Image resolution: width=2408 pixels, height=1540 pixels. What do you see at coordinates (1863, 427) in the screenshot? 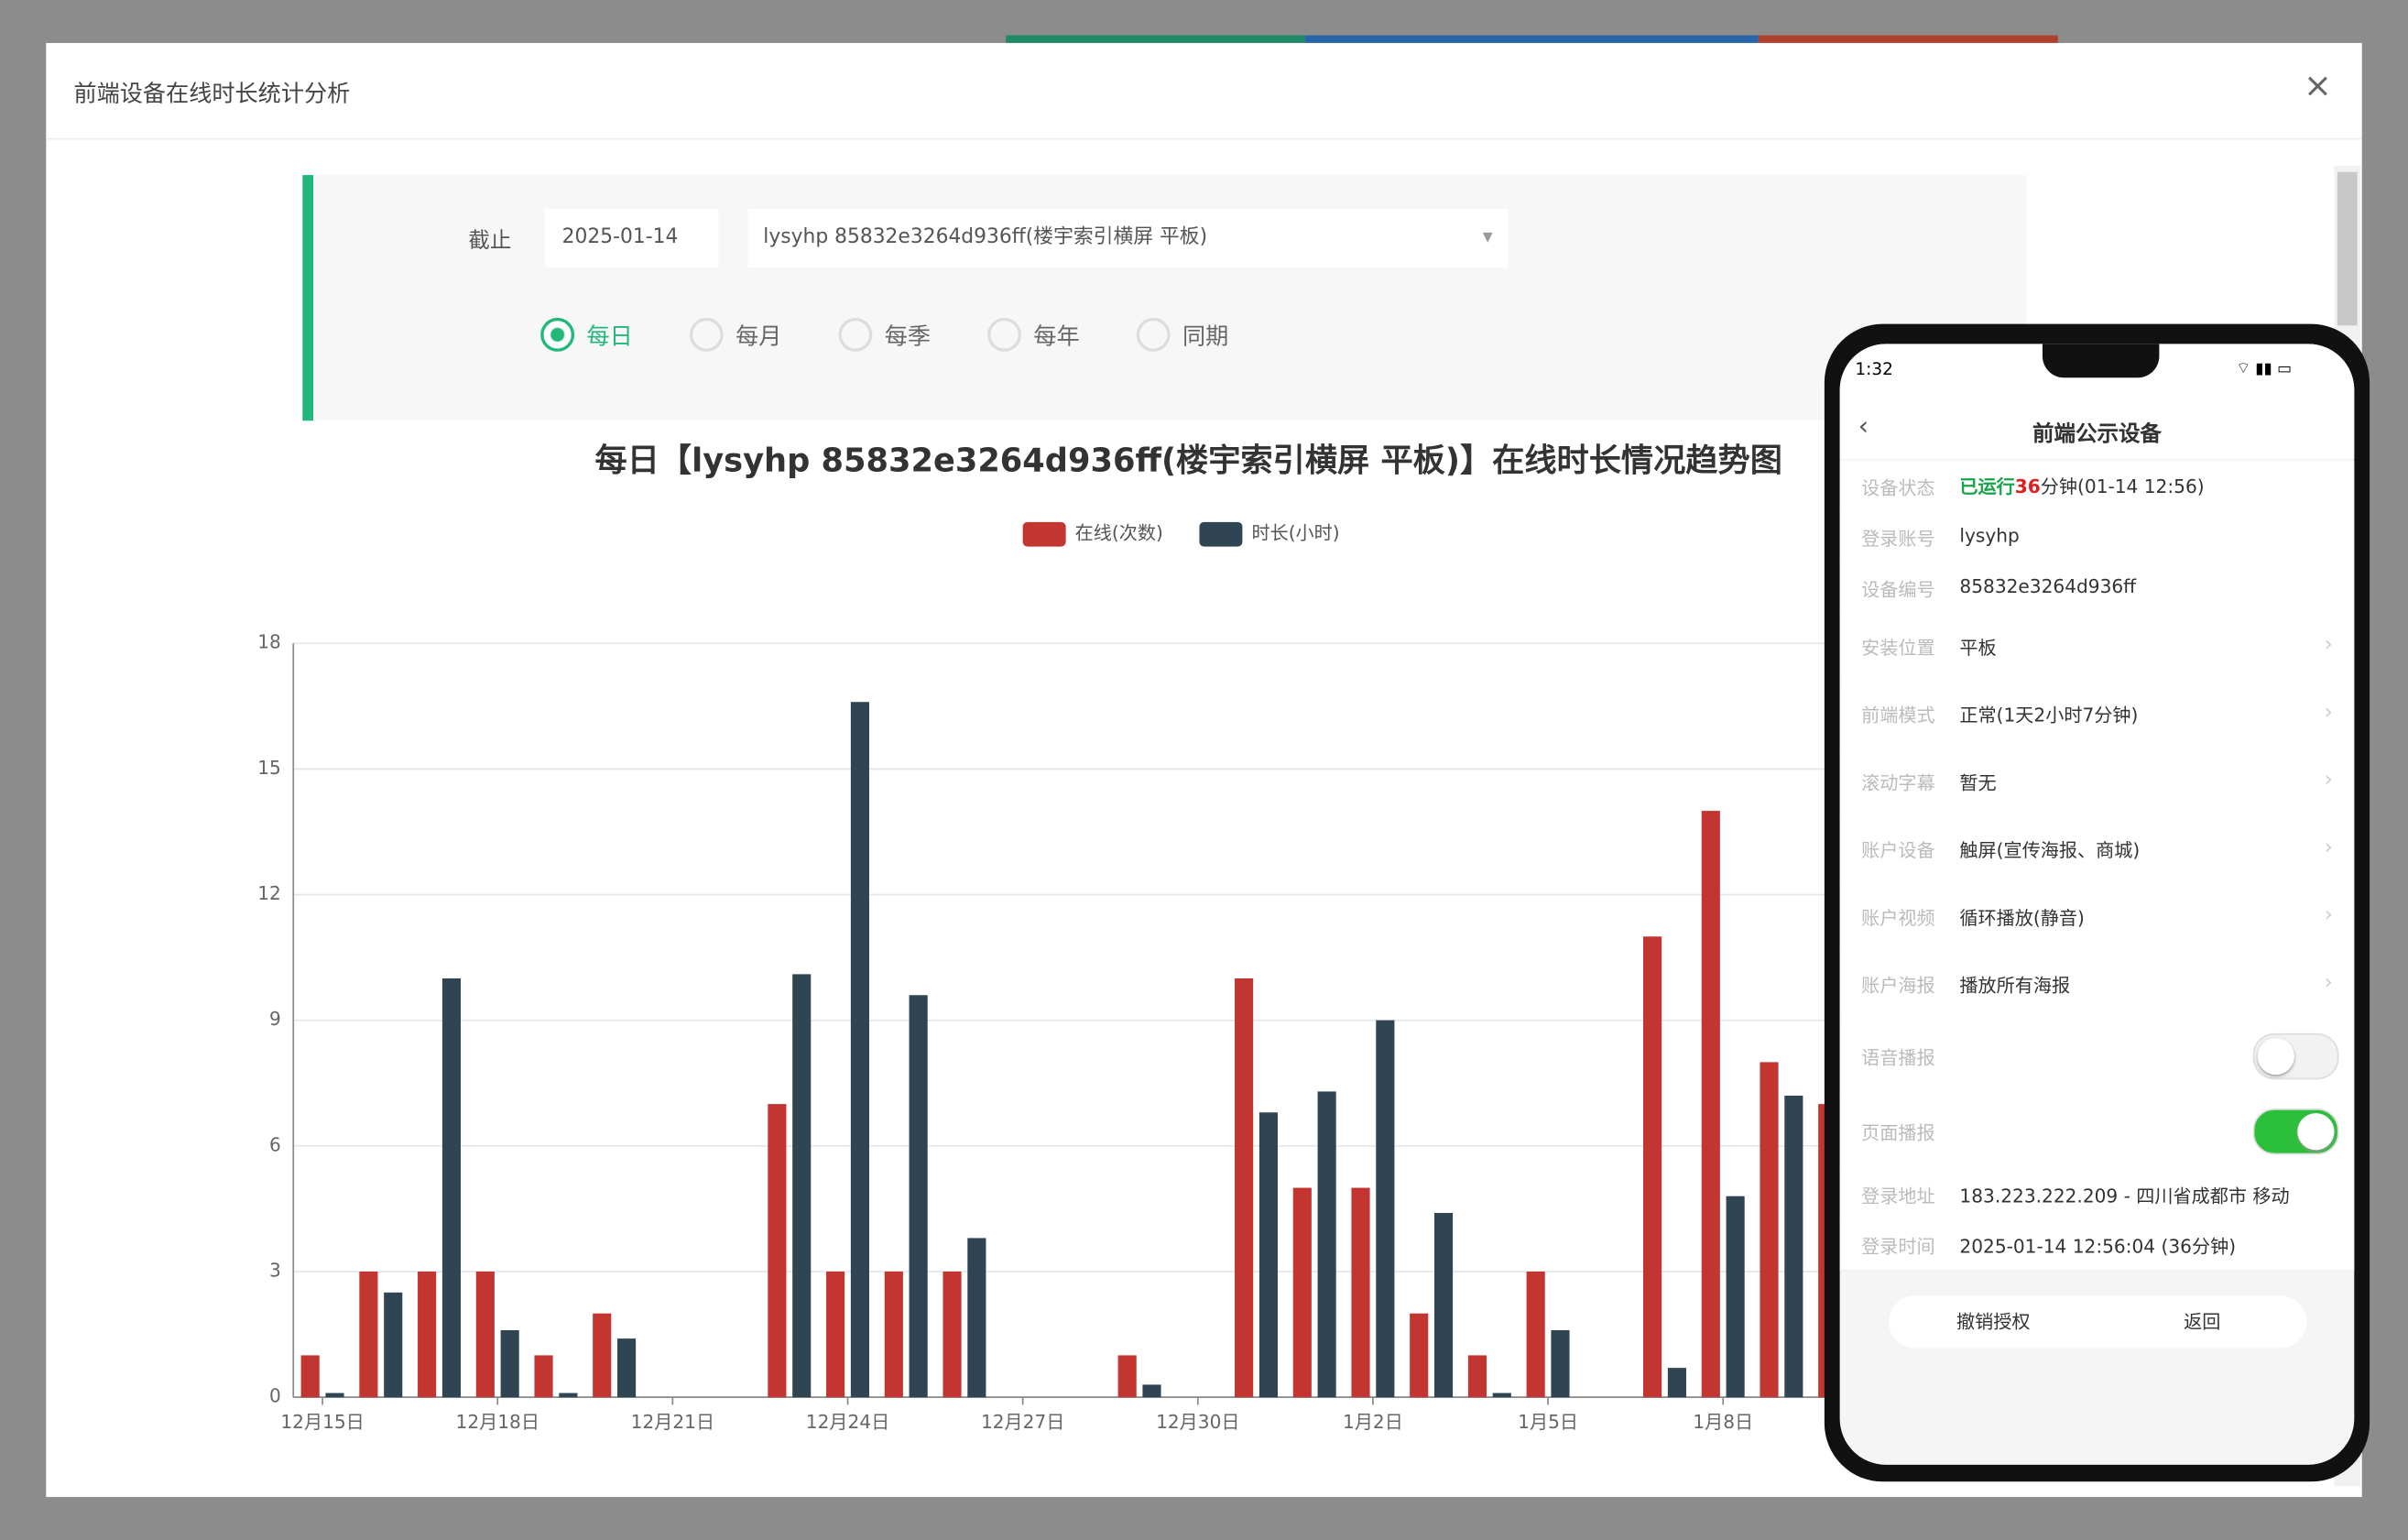
I see `back-button: ‹` at bounding box center [1863, 427].